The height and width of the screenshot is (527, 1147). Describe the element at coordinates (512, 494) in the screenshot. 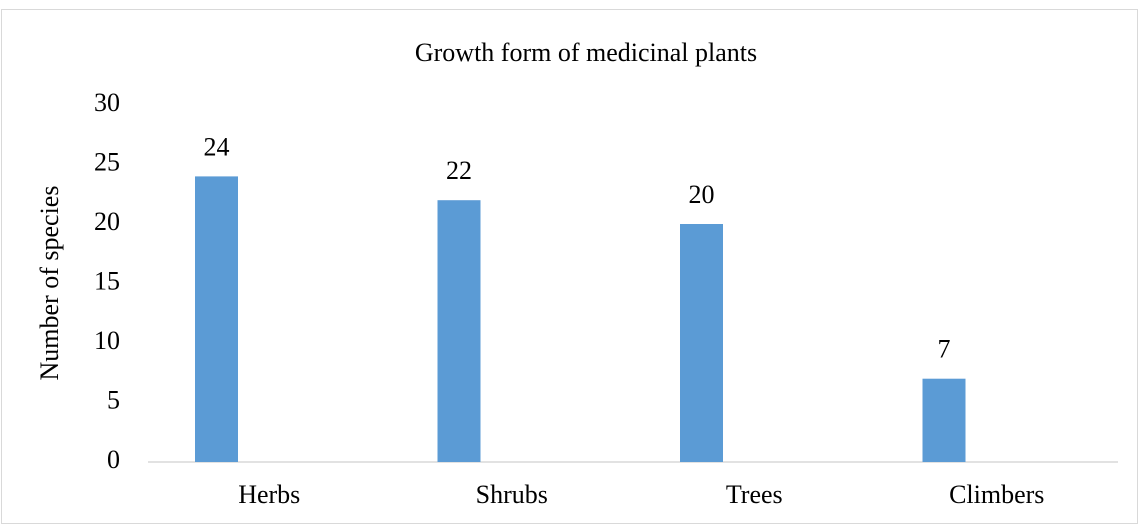

I see `x-tick-label: Shrubs` at that location.